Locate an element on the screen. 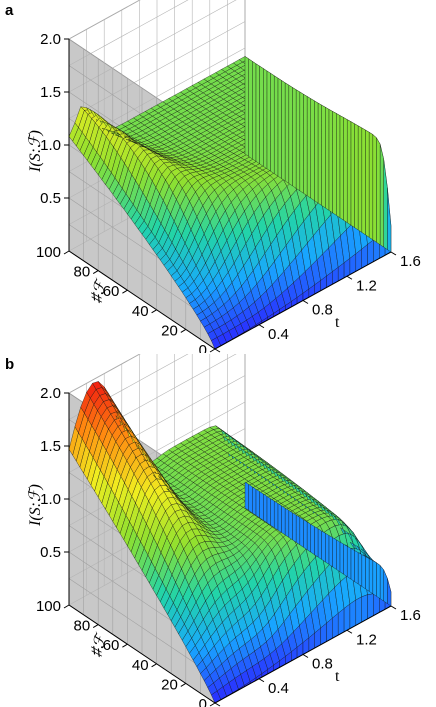 Image resolution: width=436 pixels, height=707 pixels. panel-letter: b is located at coordinates (9, 364).